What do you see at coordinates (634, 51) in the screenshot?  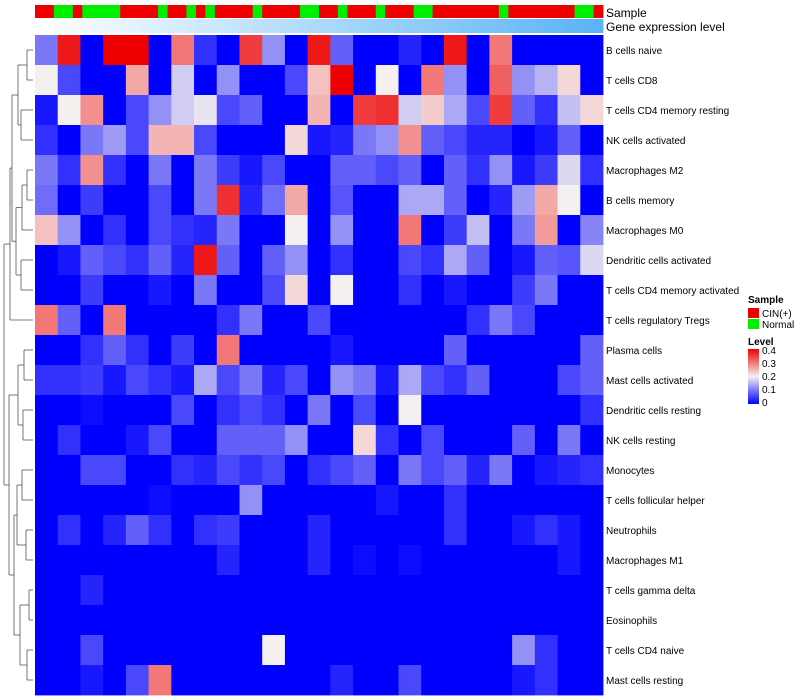 I see `row-label: B cells naive` at bounding box center [634, 51].